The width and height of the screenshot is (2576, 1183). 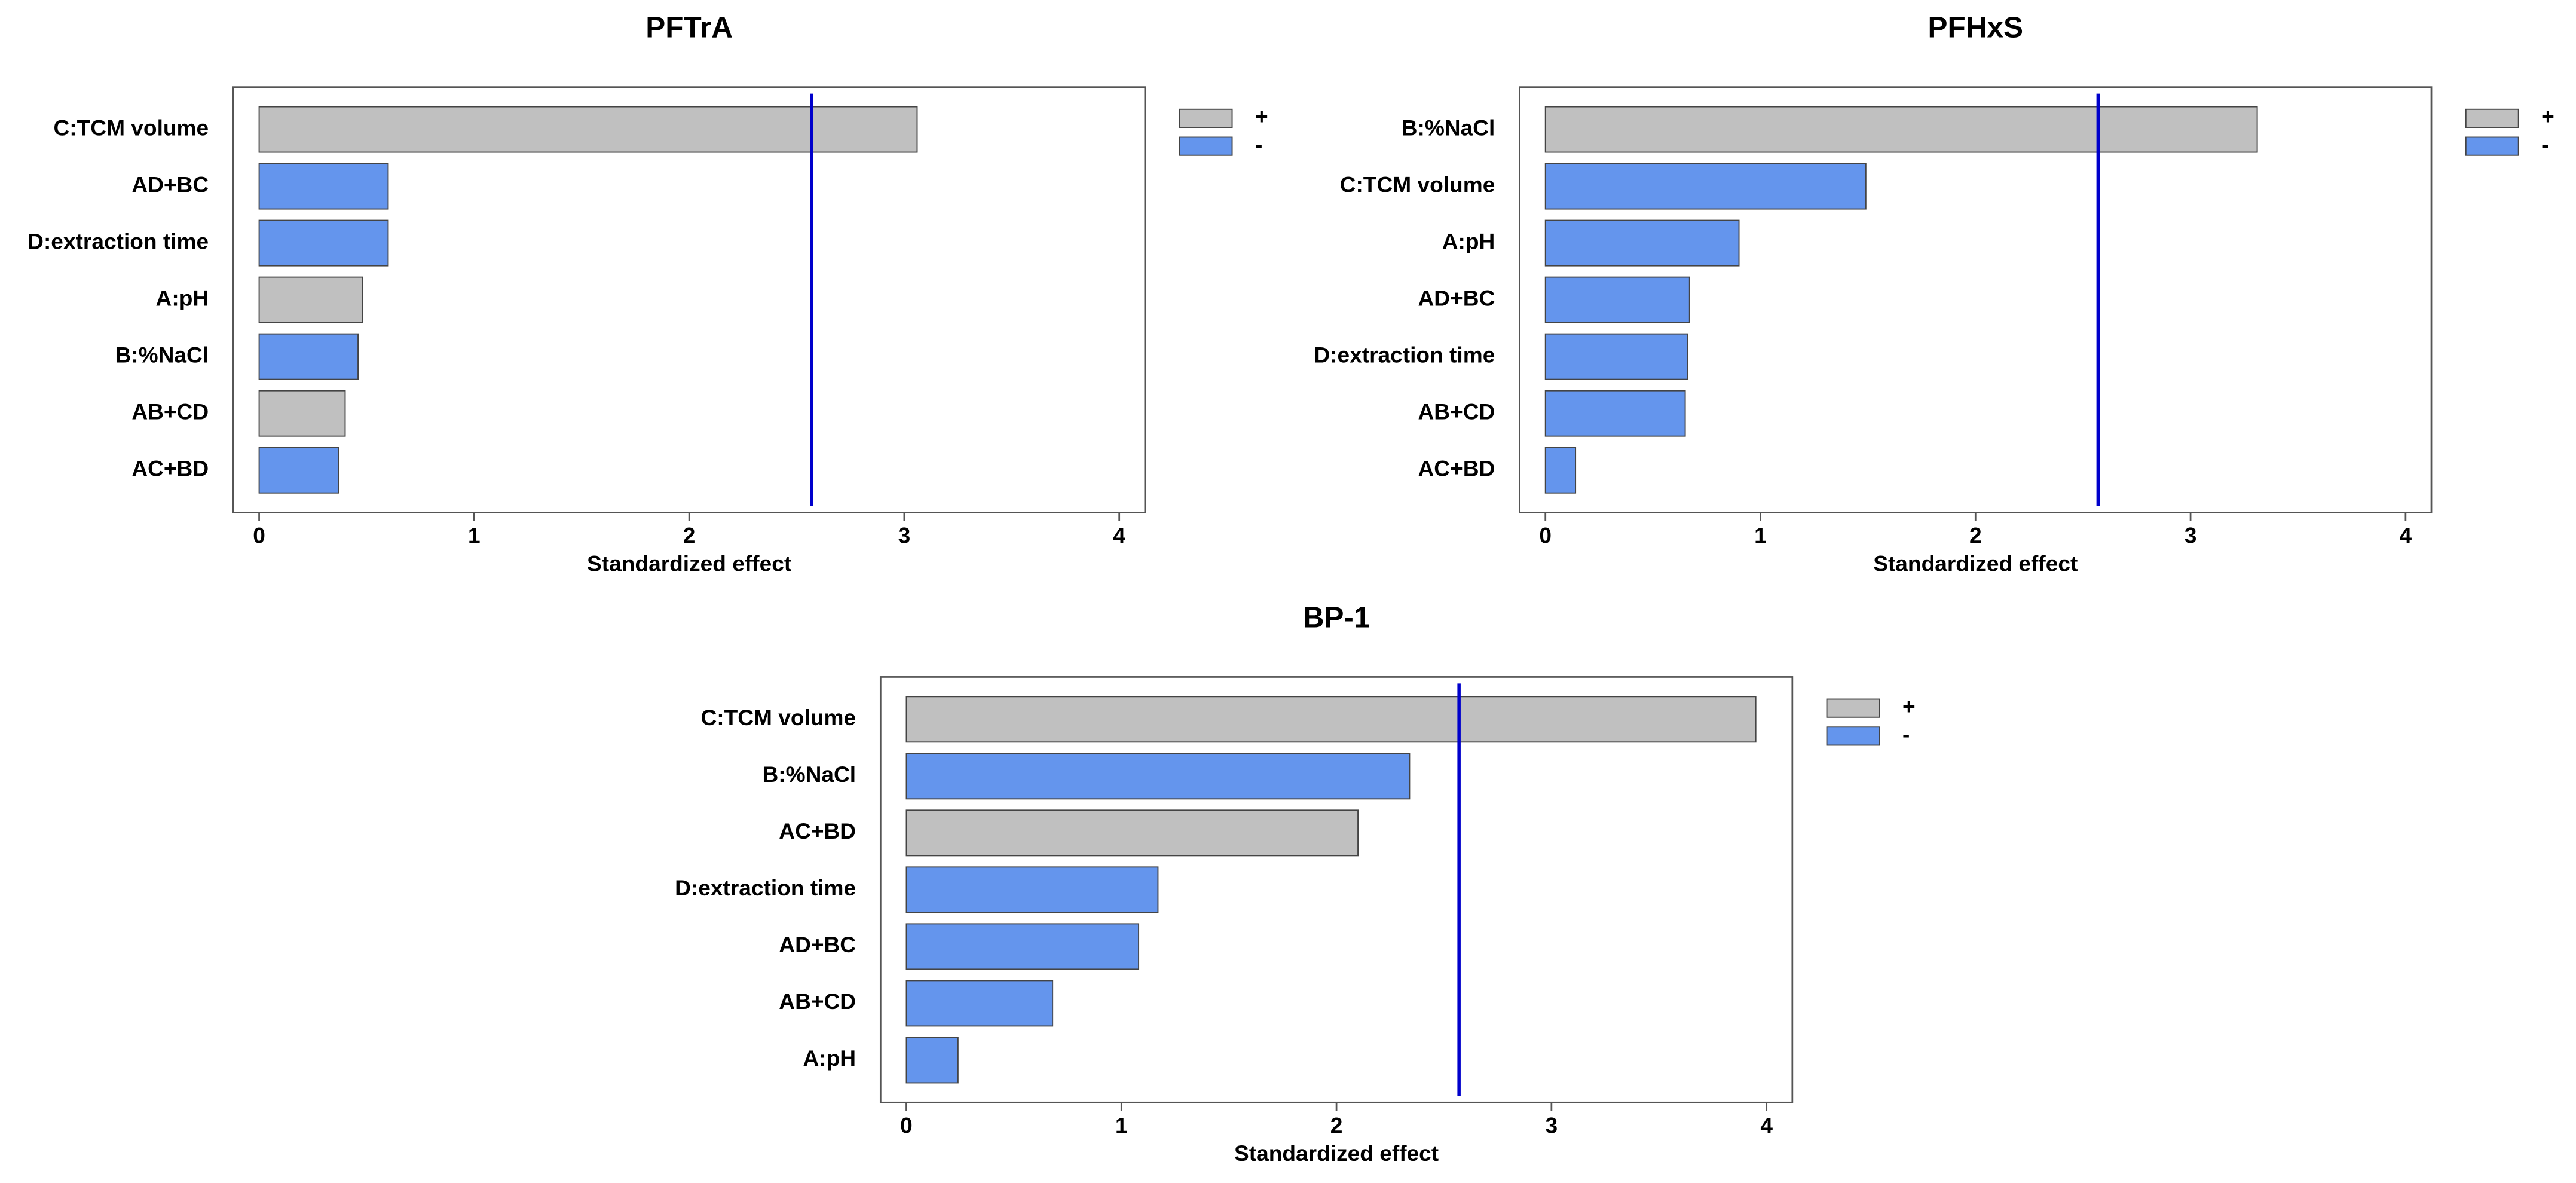 What do you see at coordinates (1336, 617) in the screenshot?
I see `chart-title: BP-1` at bounding box center [1336, 617].